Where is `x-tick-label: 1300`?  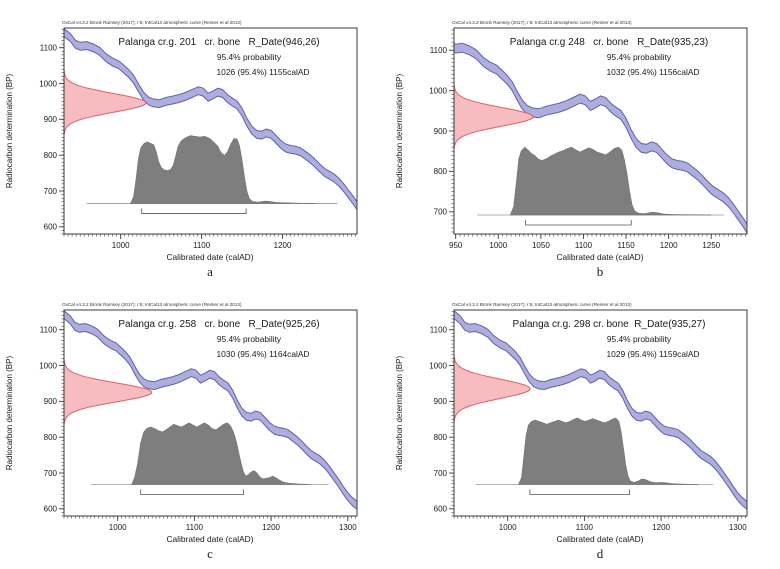 x-tick-label: 1300 is located at coordinates (348, 527).